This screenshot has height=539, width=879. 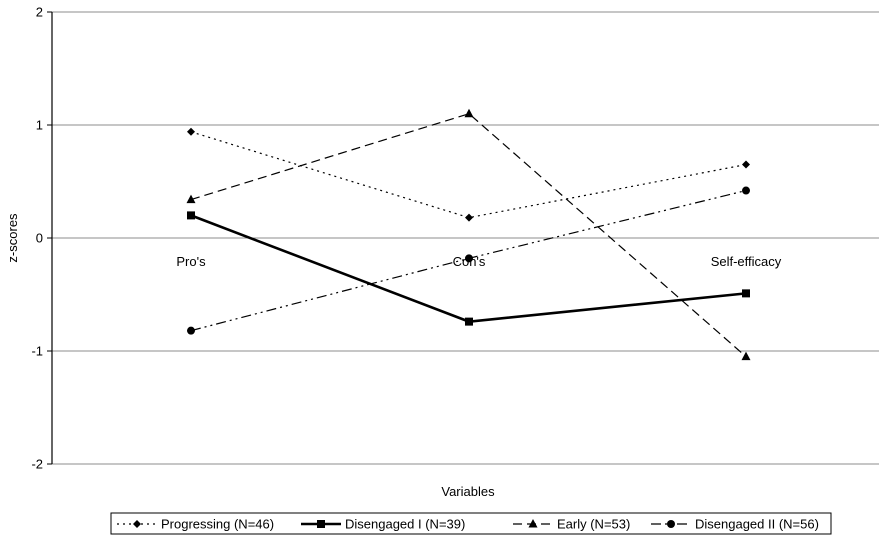 I want to click on y-tick-labels: 2 1 0 -1 -2, so click(x=37, y=238).